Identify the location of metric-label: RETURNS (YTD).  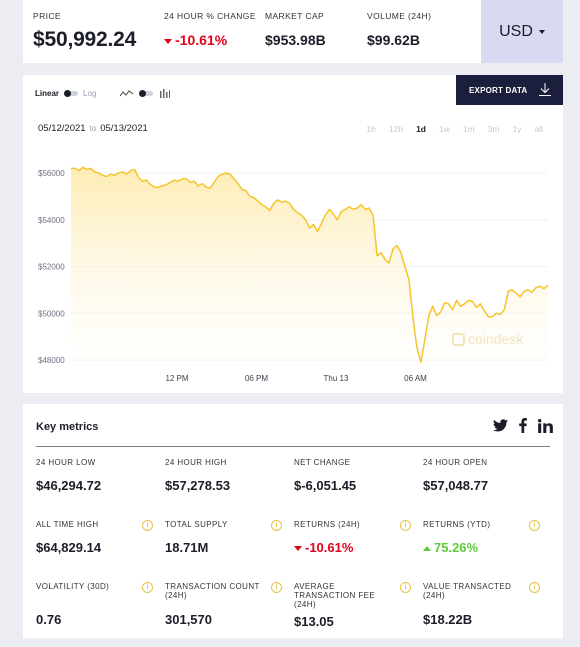
(457, 524).